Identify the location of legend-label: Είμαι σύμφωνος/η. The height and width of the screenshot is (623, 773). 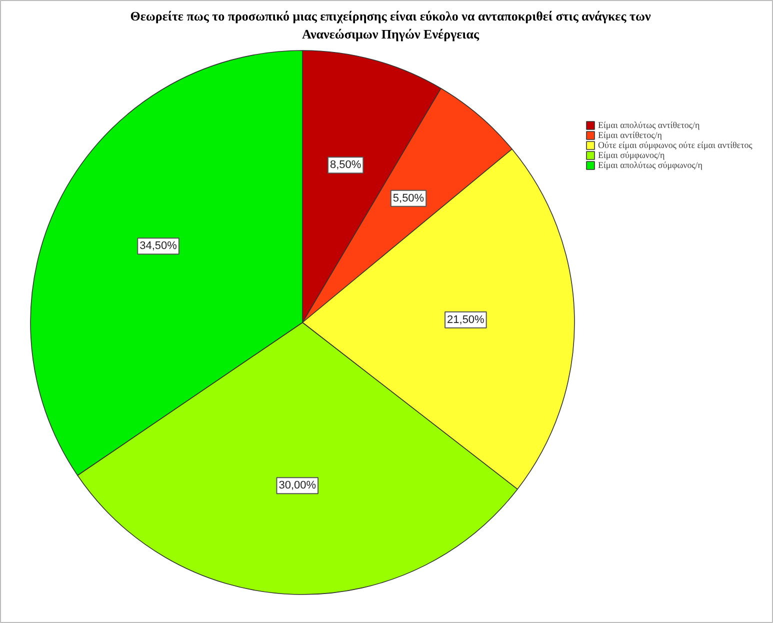
(631, 155).